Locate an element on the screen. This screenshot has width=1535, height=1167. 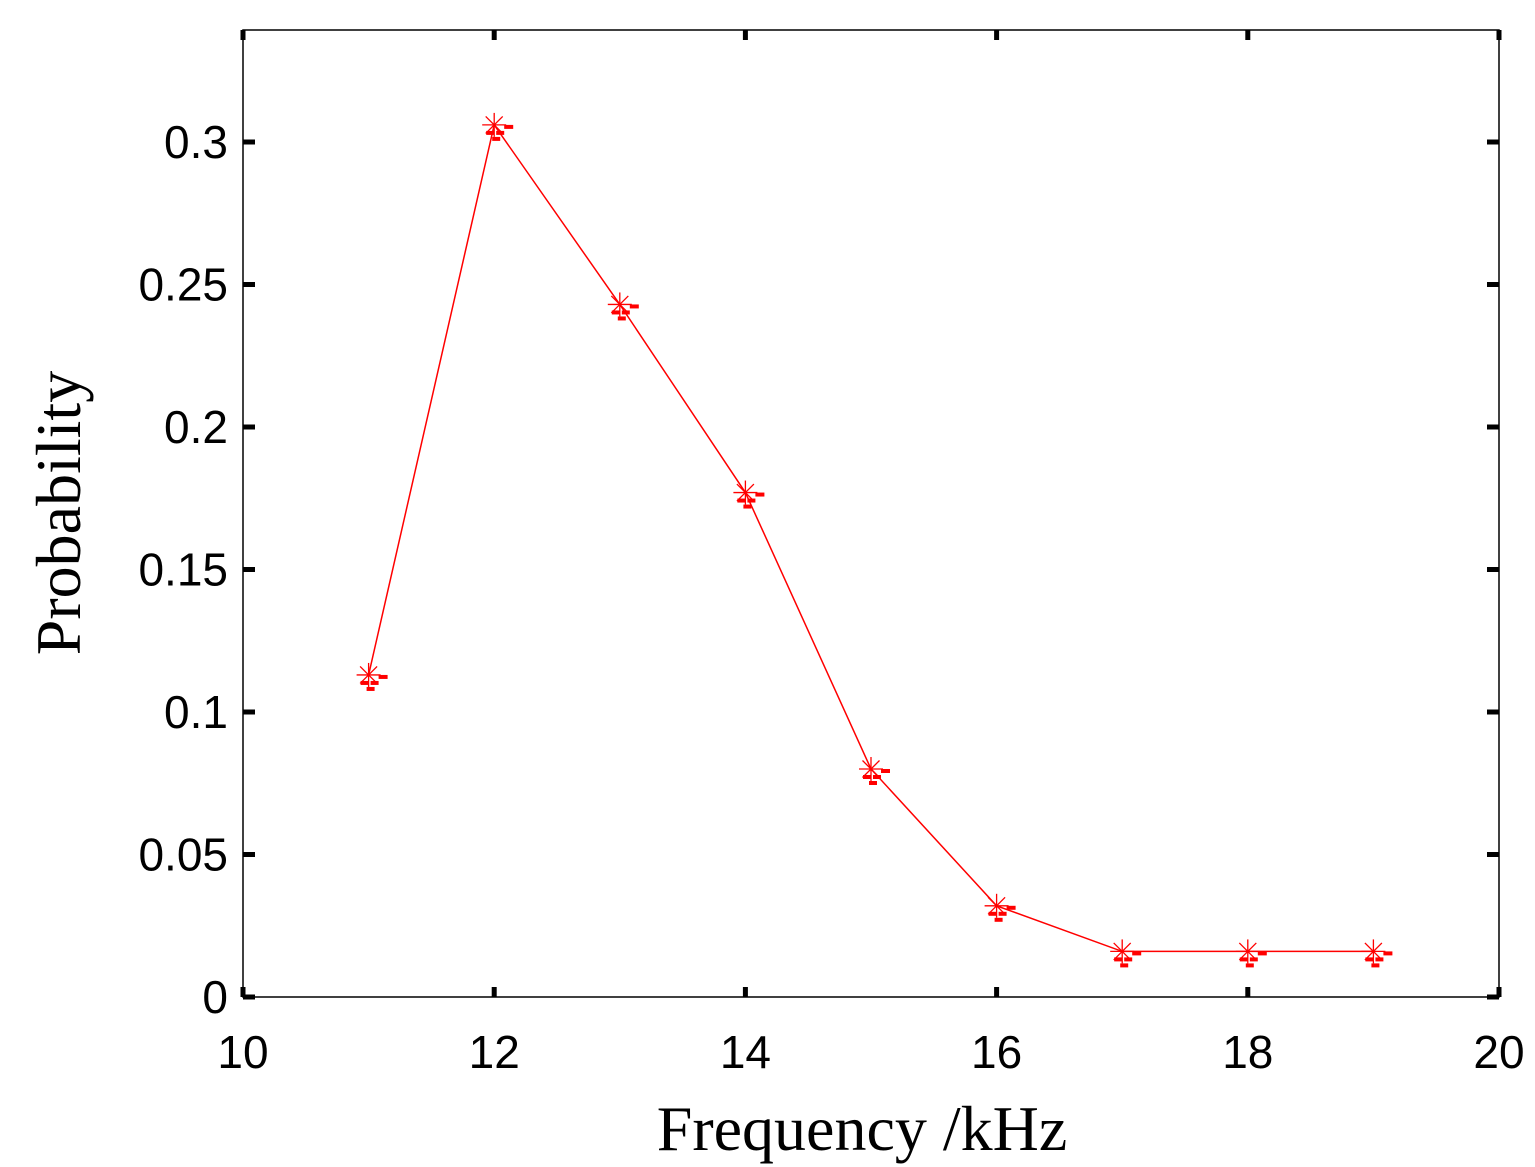
x-axis-label: Frequency /kHz is located at coordinates (862, 1128).